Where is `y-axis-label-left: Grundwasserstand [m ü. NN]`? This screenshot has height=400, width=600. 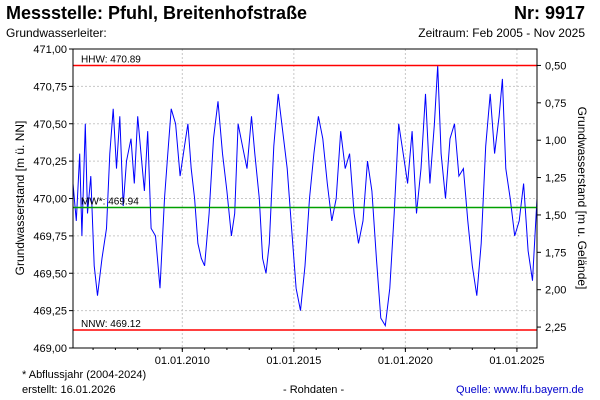
y-axis-label-left: Grundwasserstand [m ü. NN] is located at coordinates (20, 198).